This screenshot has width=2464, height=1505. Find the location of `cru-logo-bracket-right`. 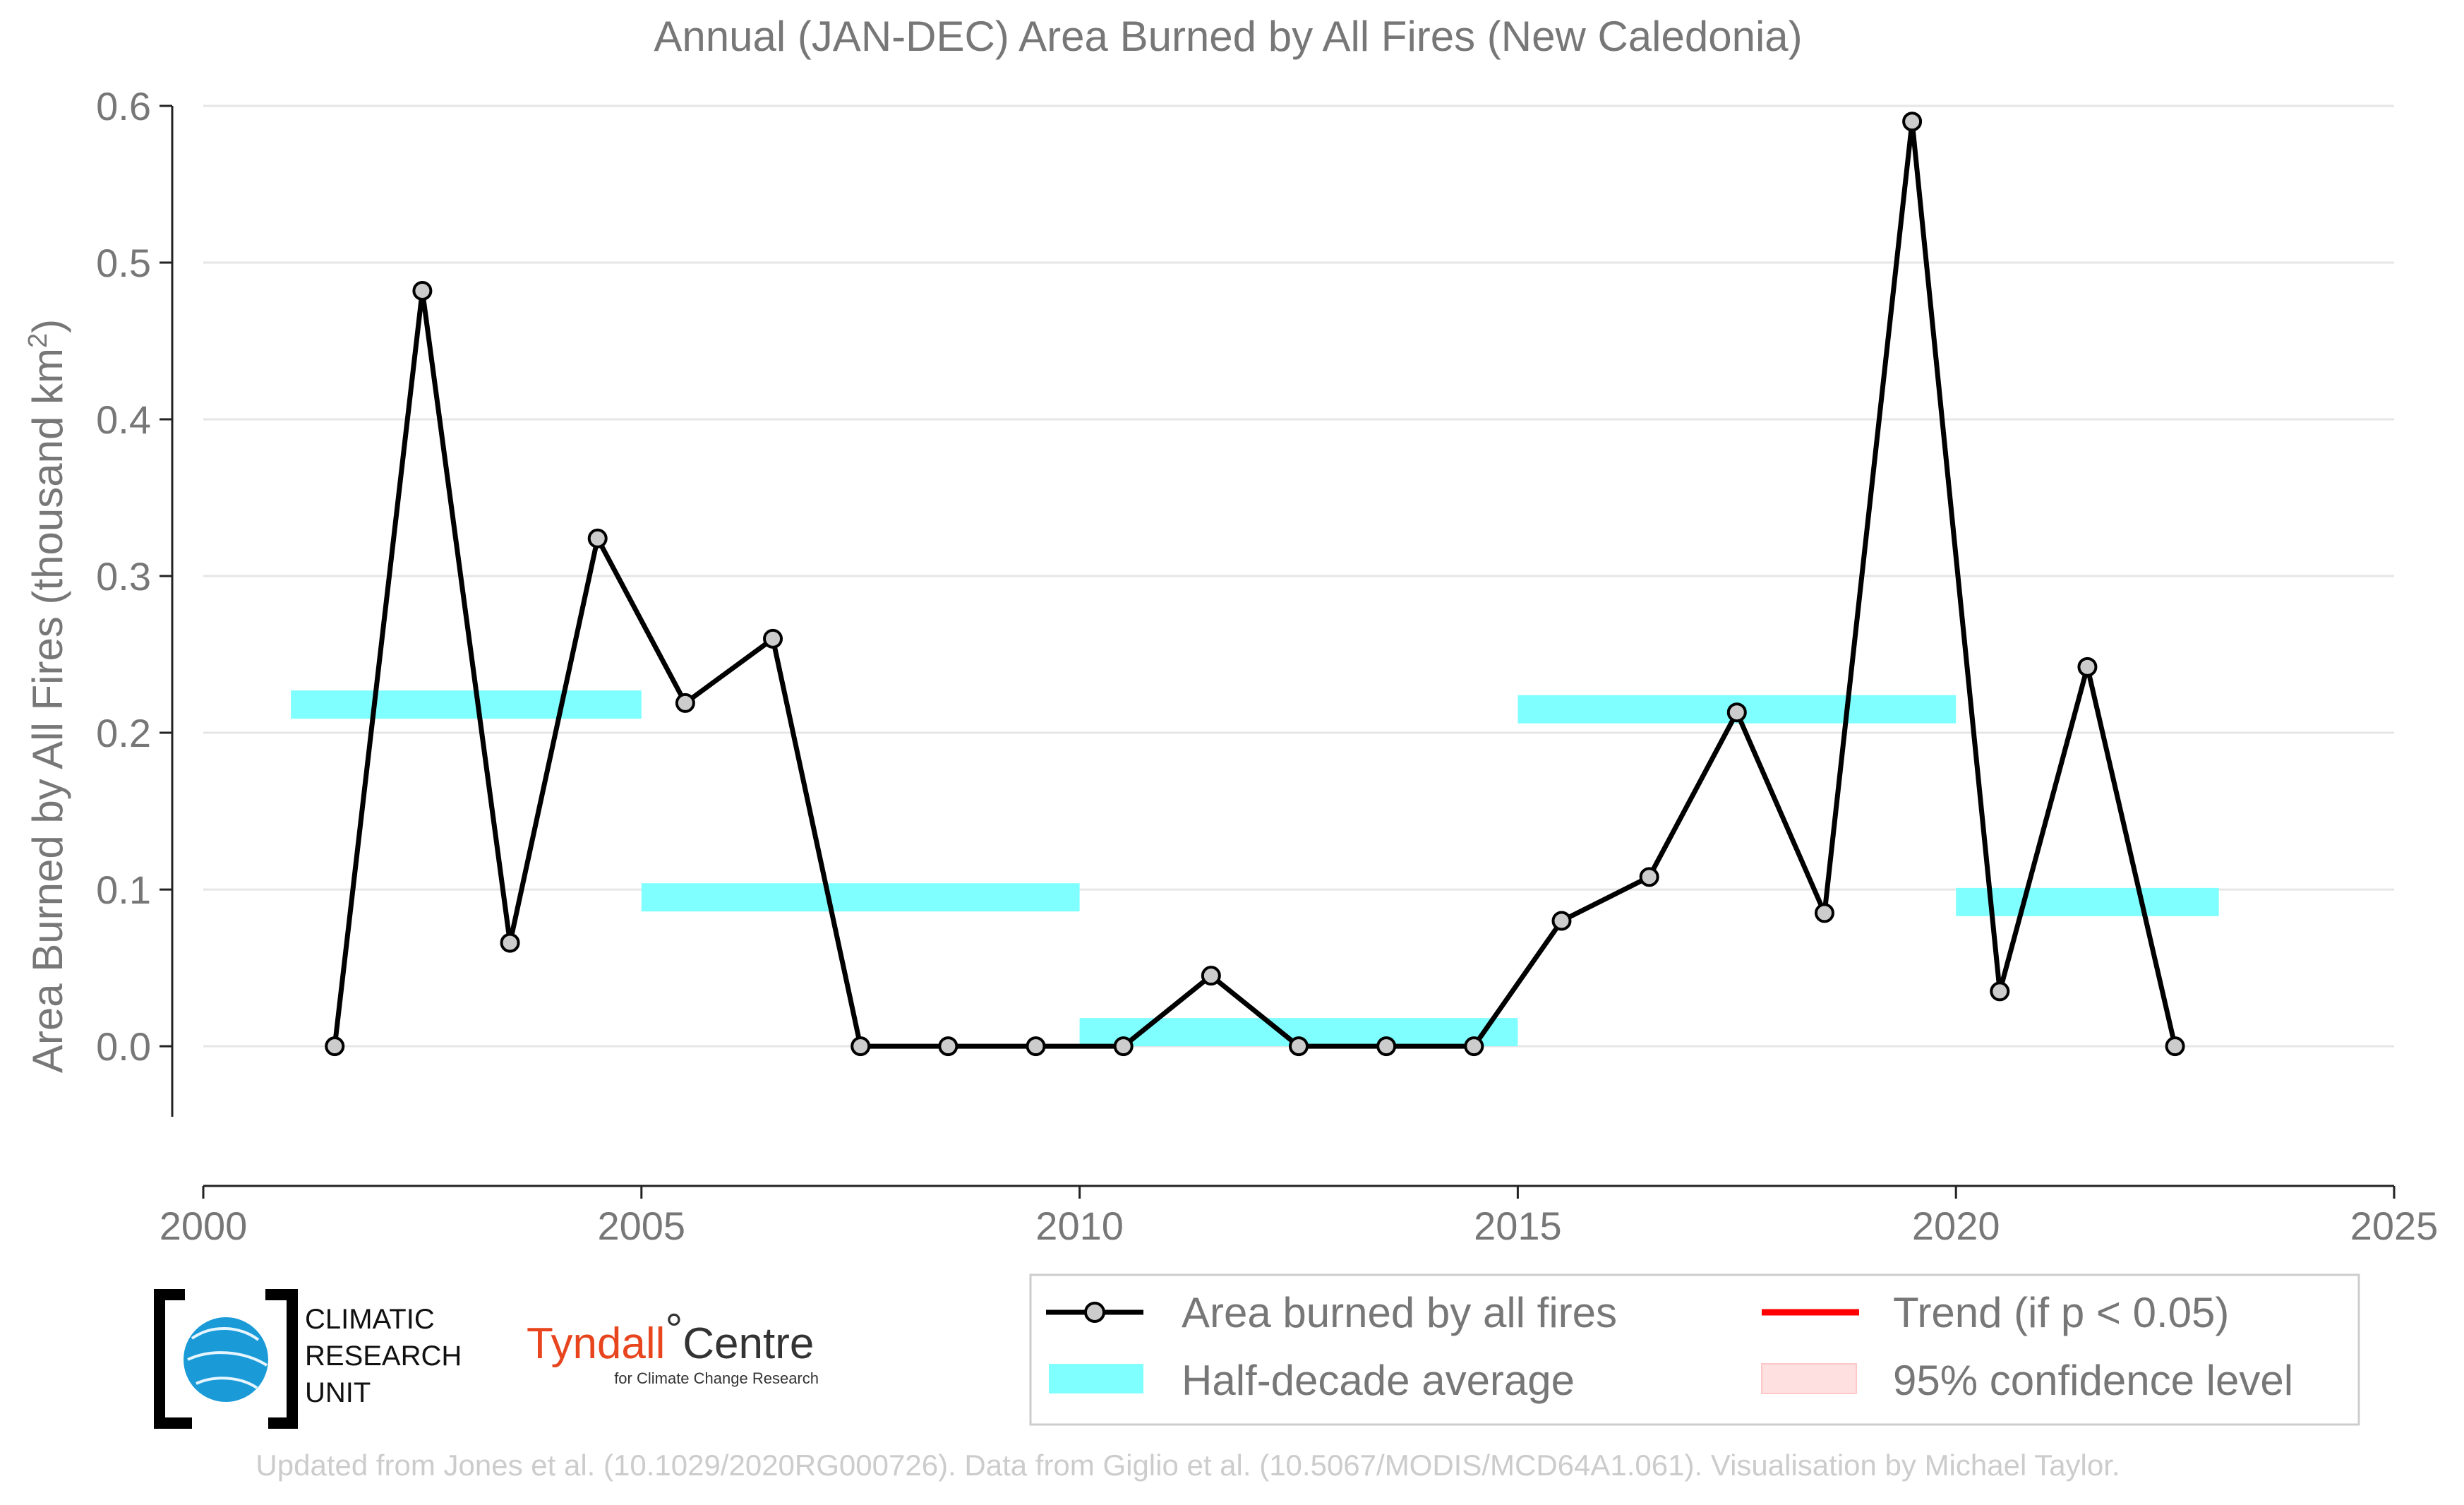

cru-logo-bracket-right is located at coordinates (281, 1359).